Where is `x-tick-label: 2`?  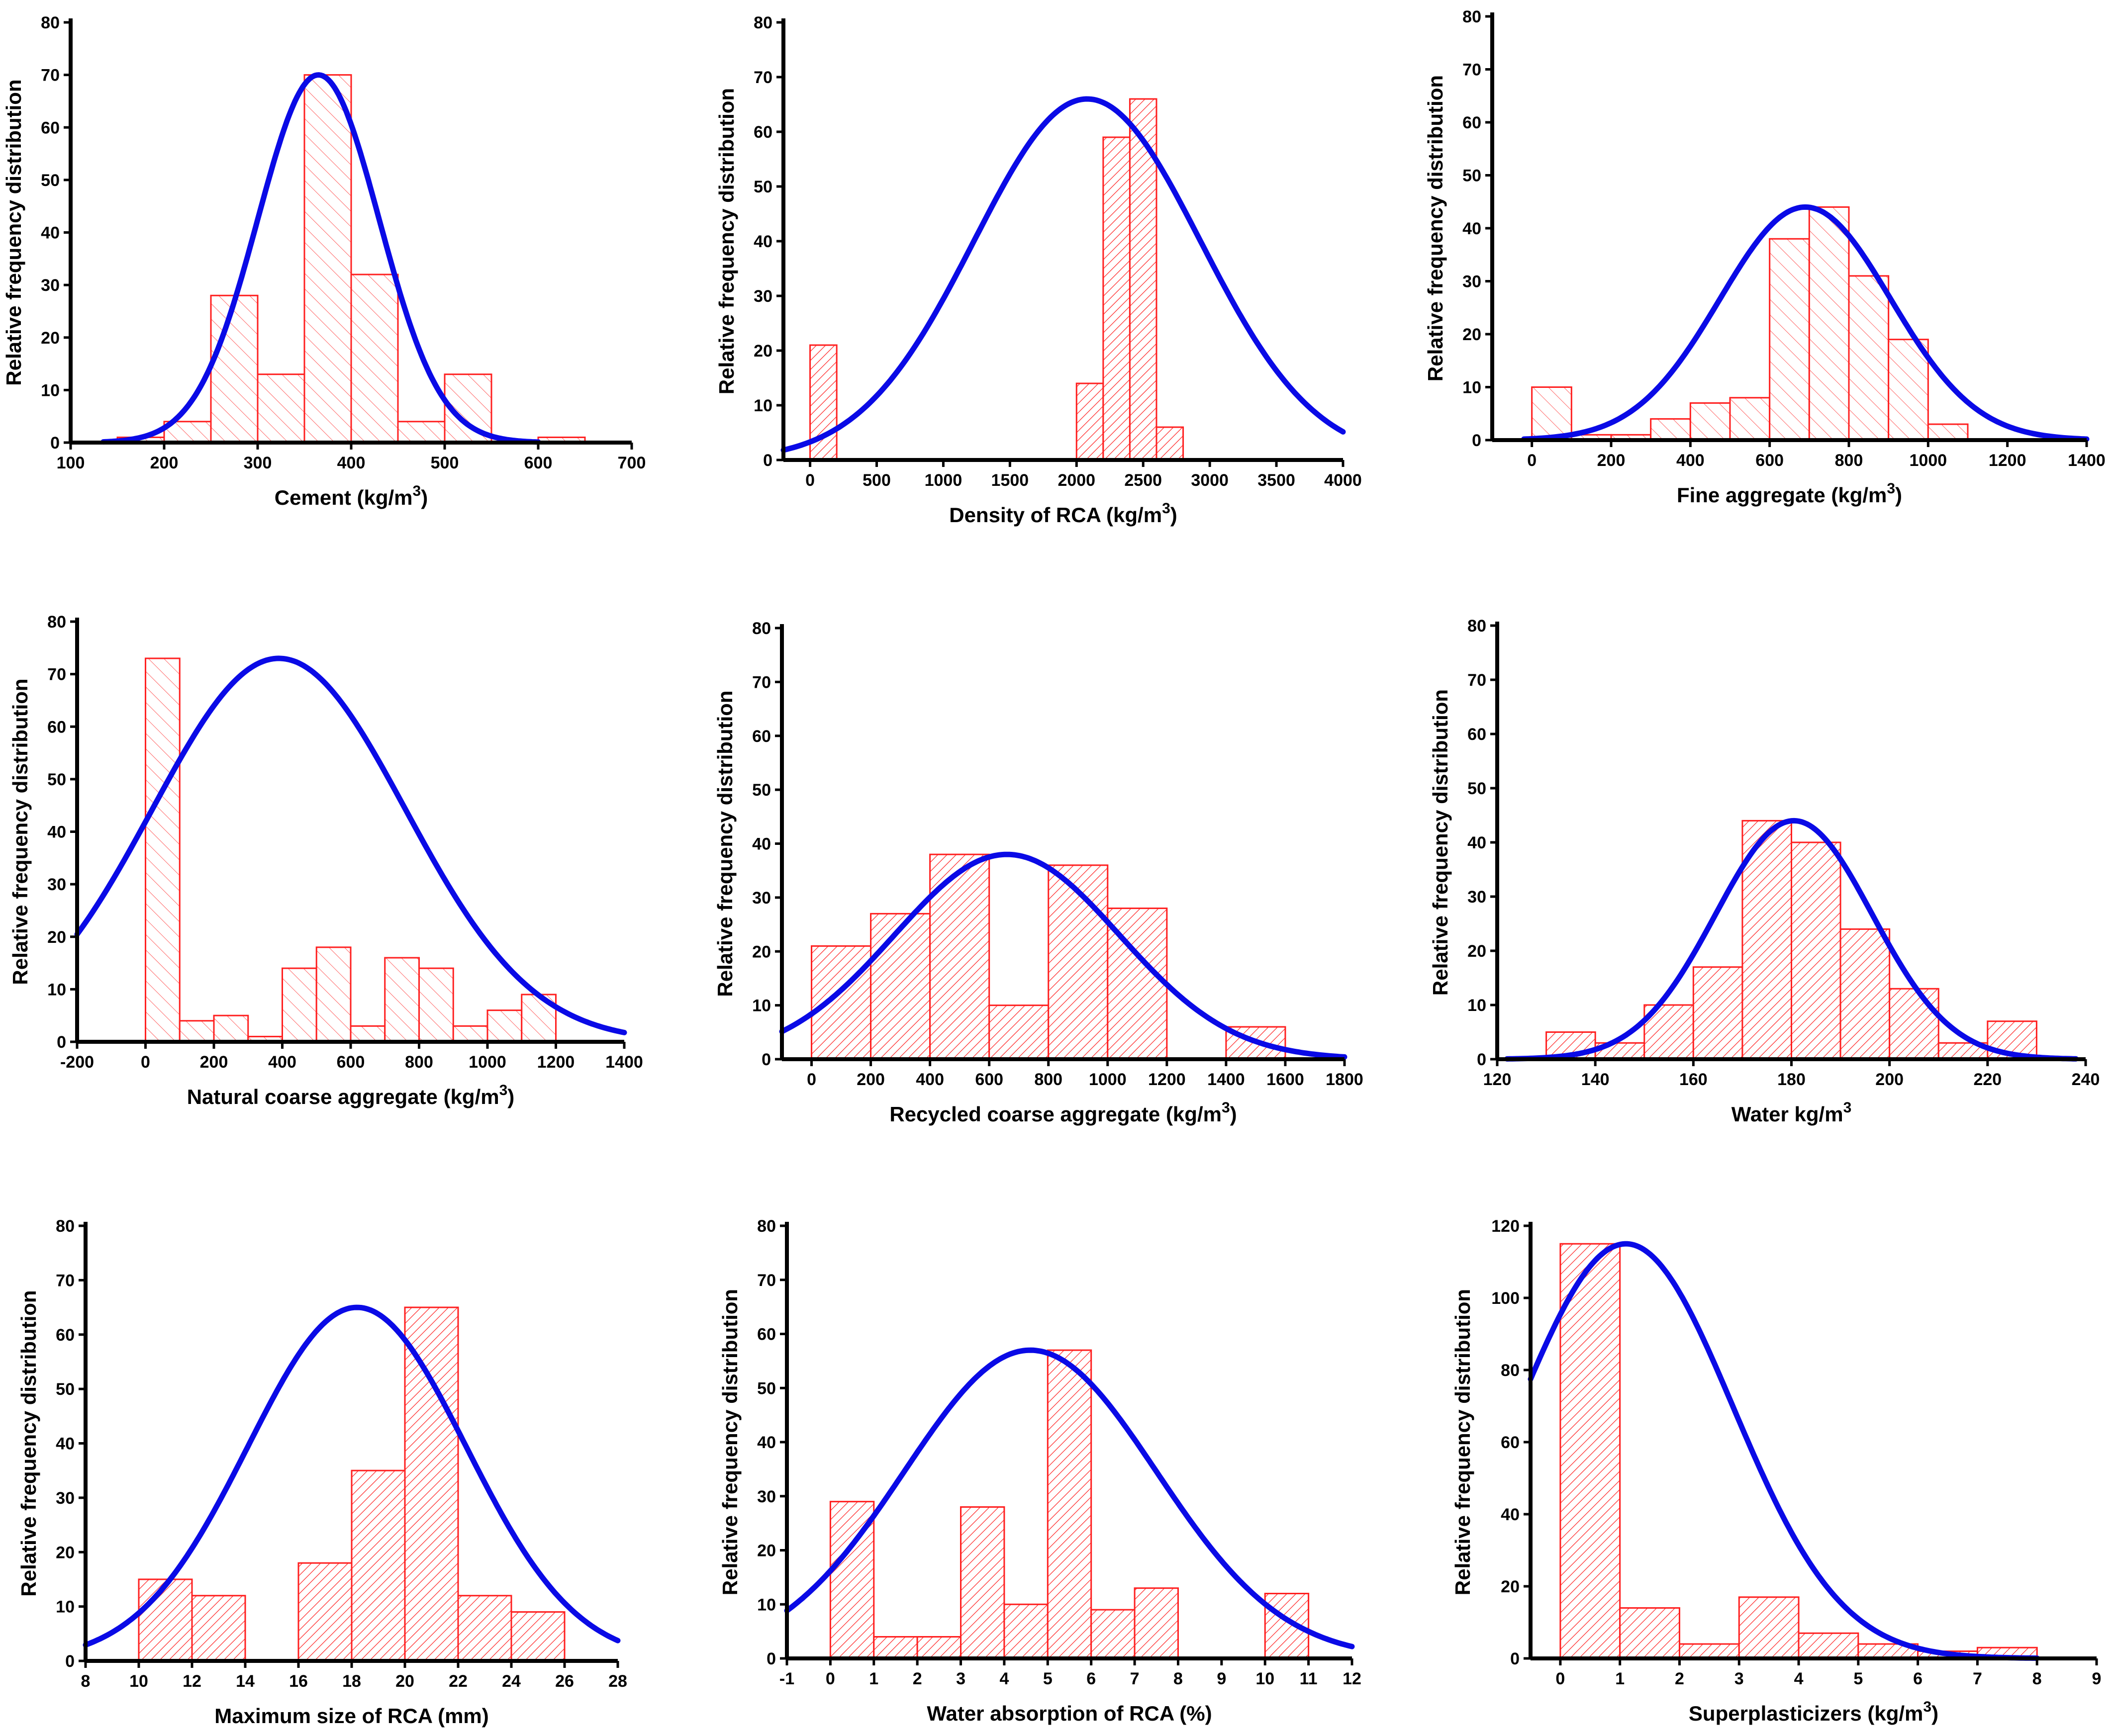
x-tick-label: 2 is located at coordinates (917, 1679).